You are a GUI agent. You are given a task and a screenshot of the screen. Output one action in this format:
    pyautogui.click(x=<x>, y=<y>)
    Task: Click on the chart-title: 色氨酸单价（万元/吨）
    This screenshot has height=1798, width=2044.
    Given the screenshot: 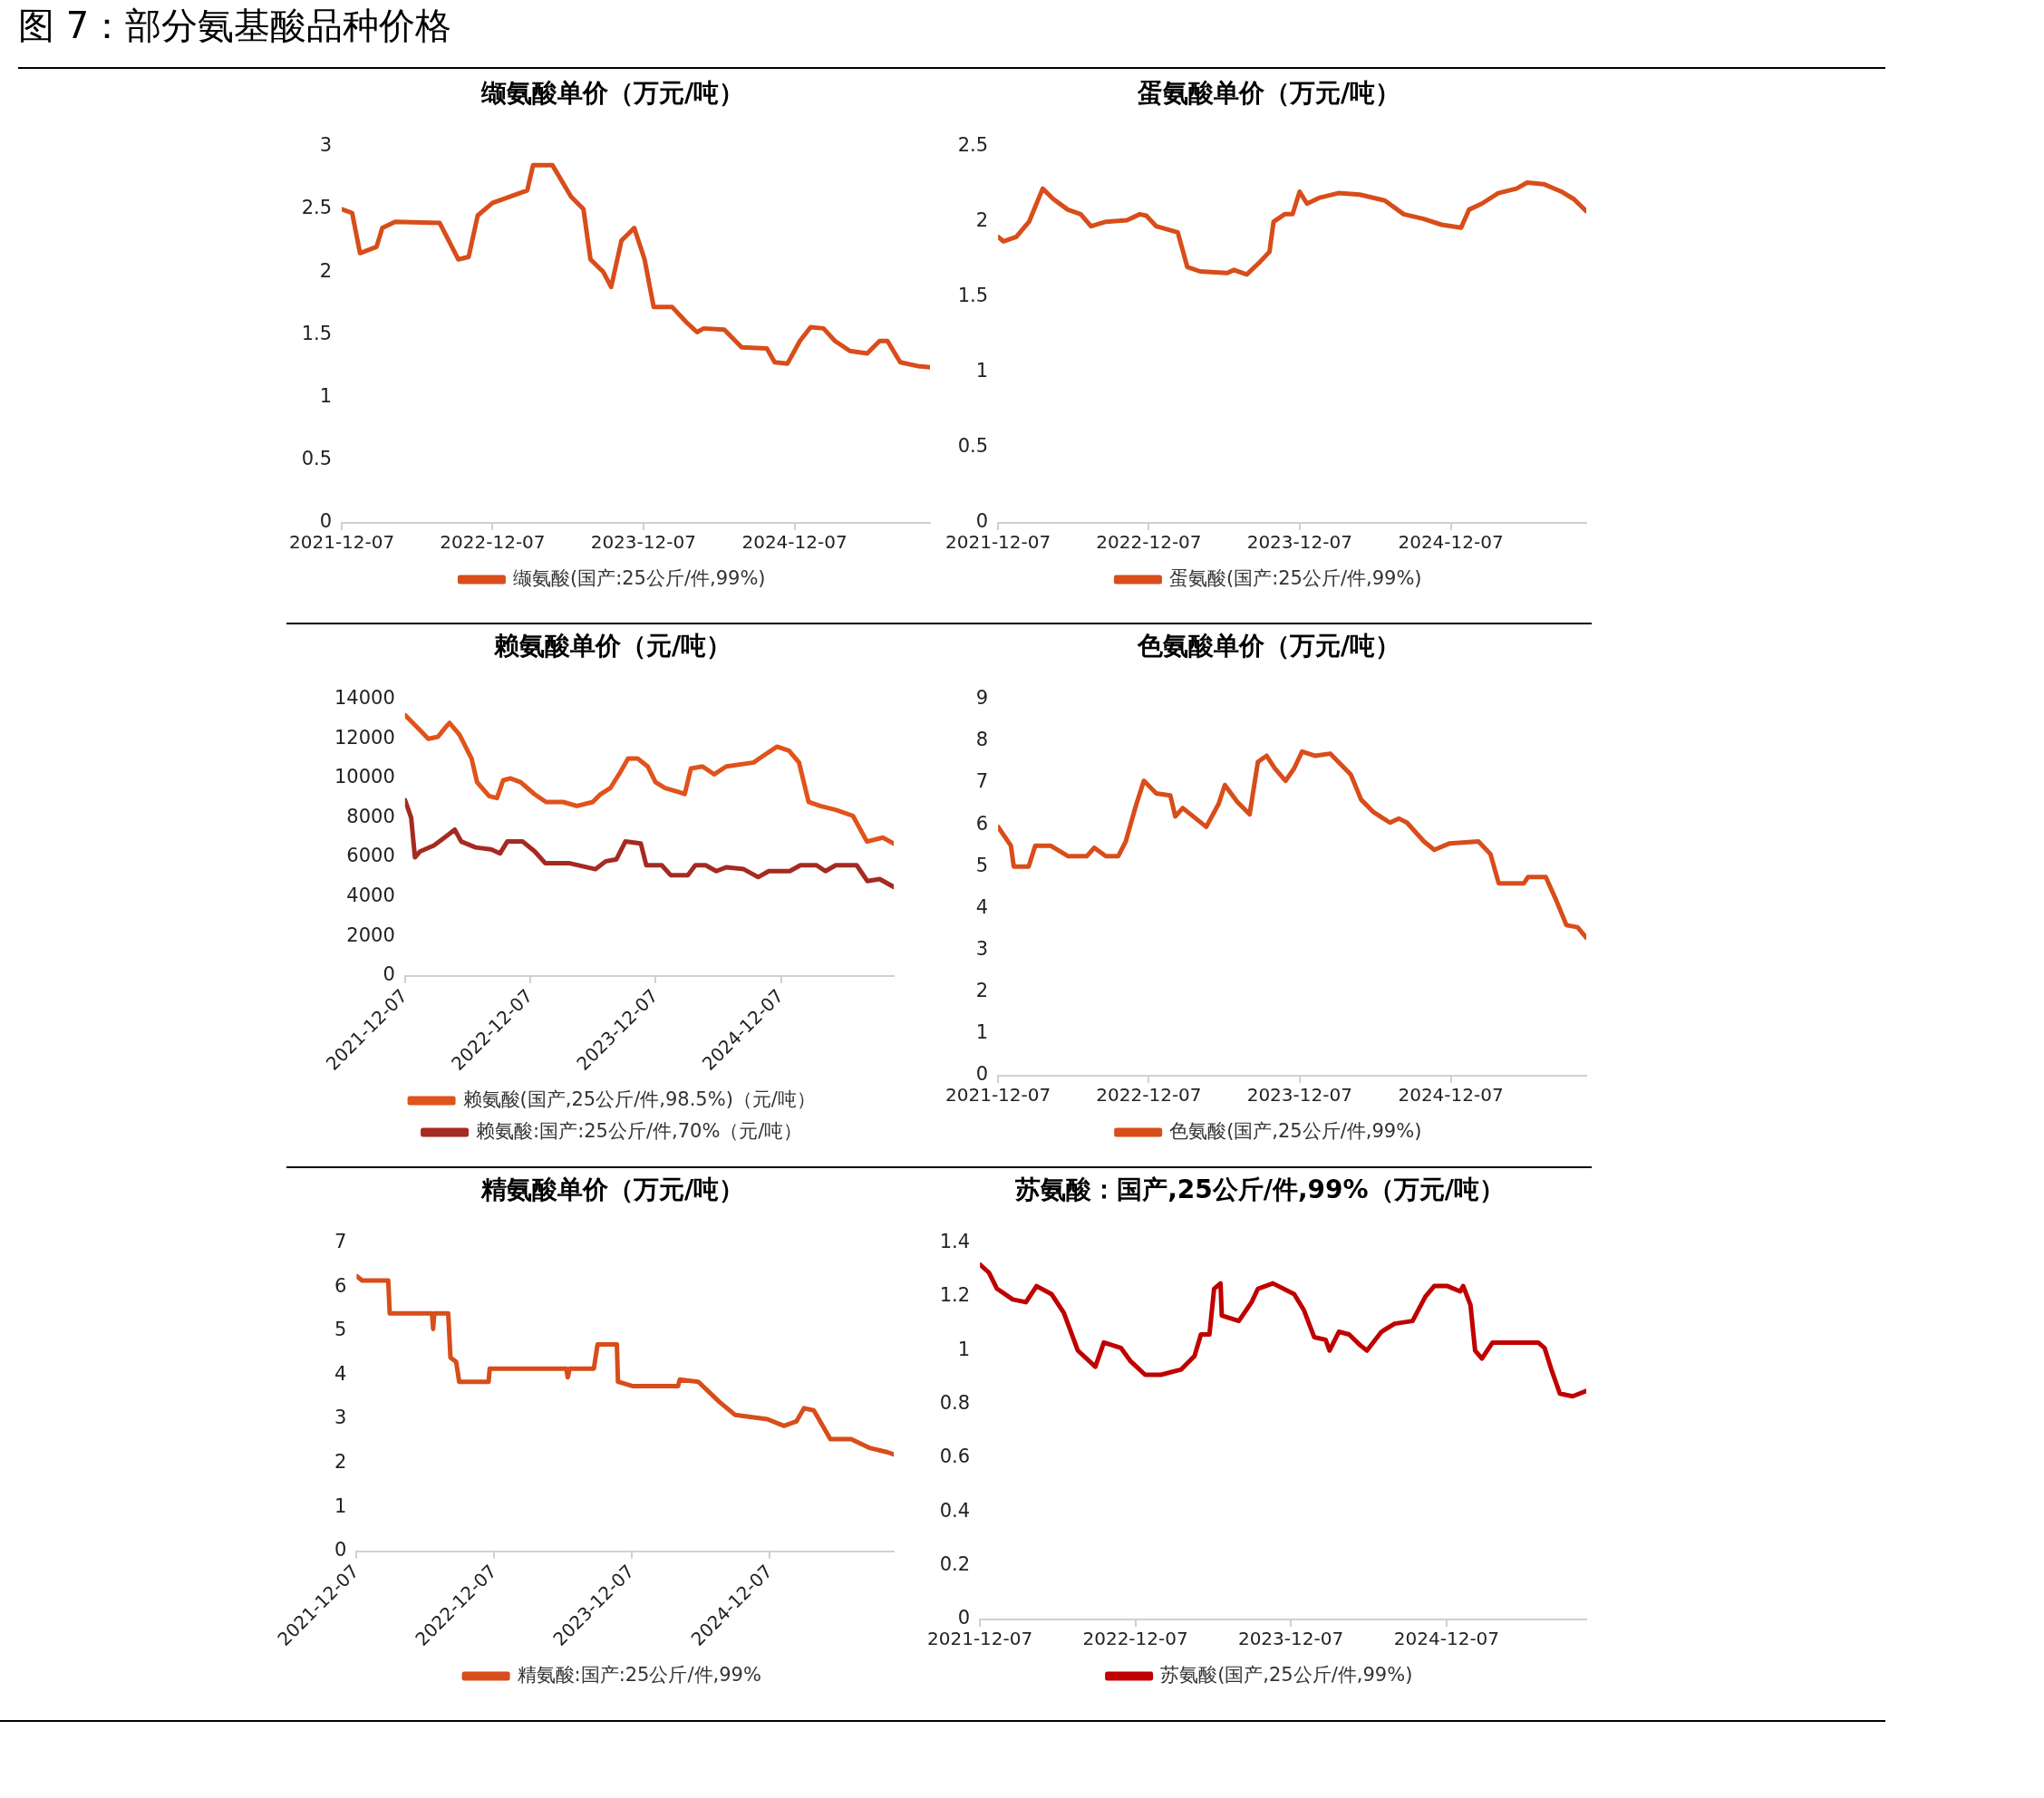 What is the action you would take?
    pyautogui.click(x=1268, y=646)
    